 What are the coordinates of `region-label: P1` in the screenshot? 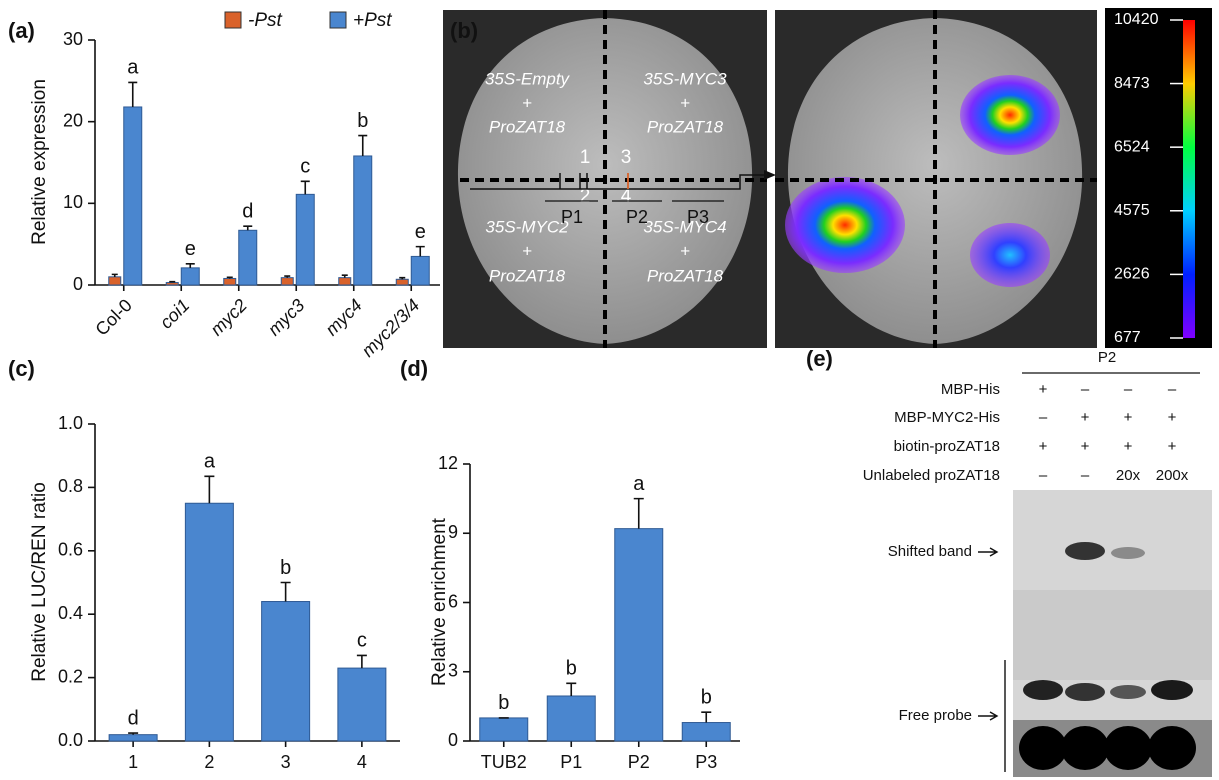 It's located at (572, 217).